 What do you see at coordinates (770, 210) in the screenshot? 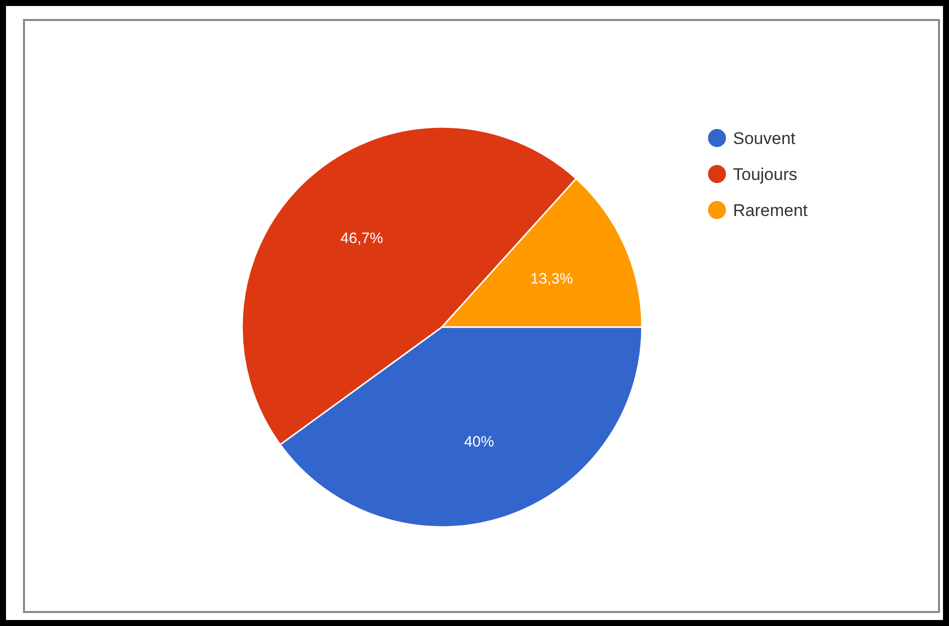
I see `legend-label: Rarement` at bounding box center [770, 210].